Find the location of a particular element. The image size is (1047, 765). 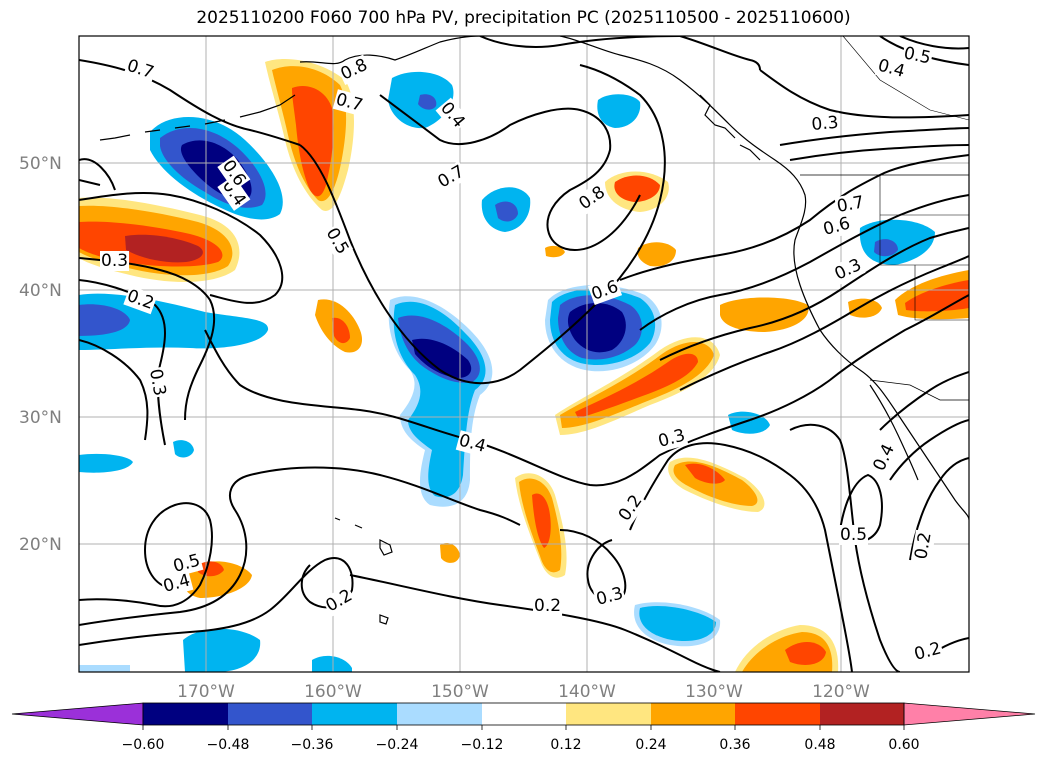

colorbar-label: −0.12 is located at coordinates (482, 745).